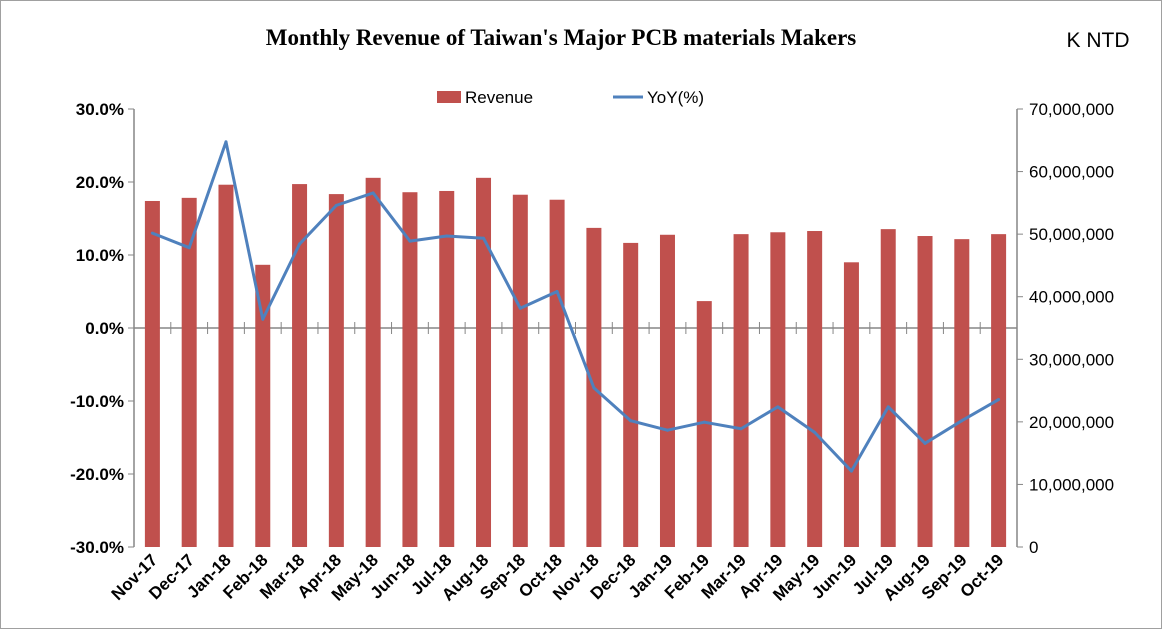 This screenshot has width=1162, height=629. What do you see at coordinates (97, 474) in the screenshot?
I see `left-tick-label: -20.0%` at bounding box center [97, 474].